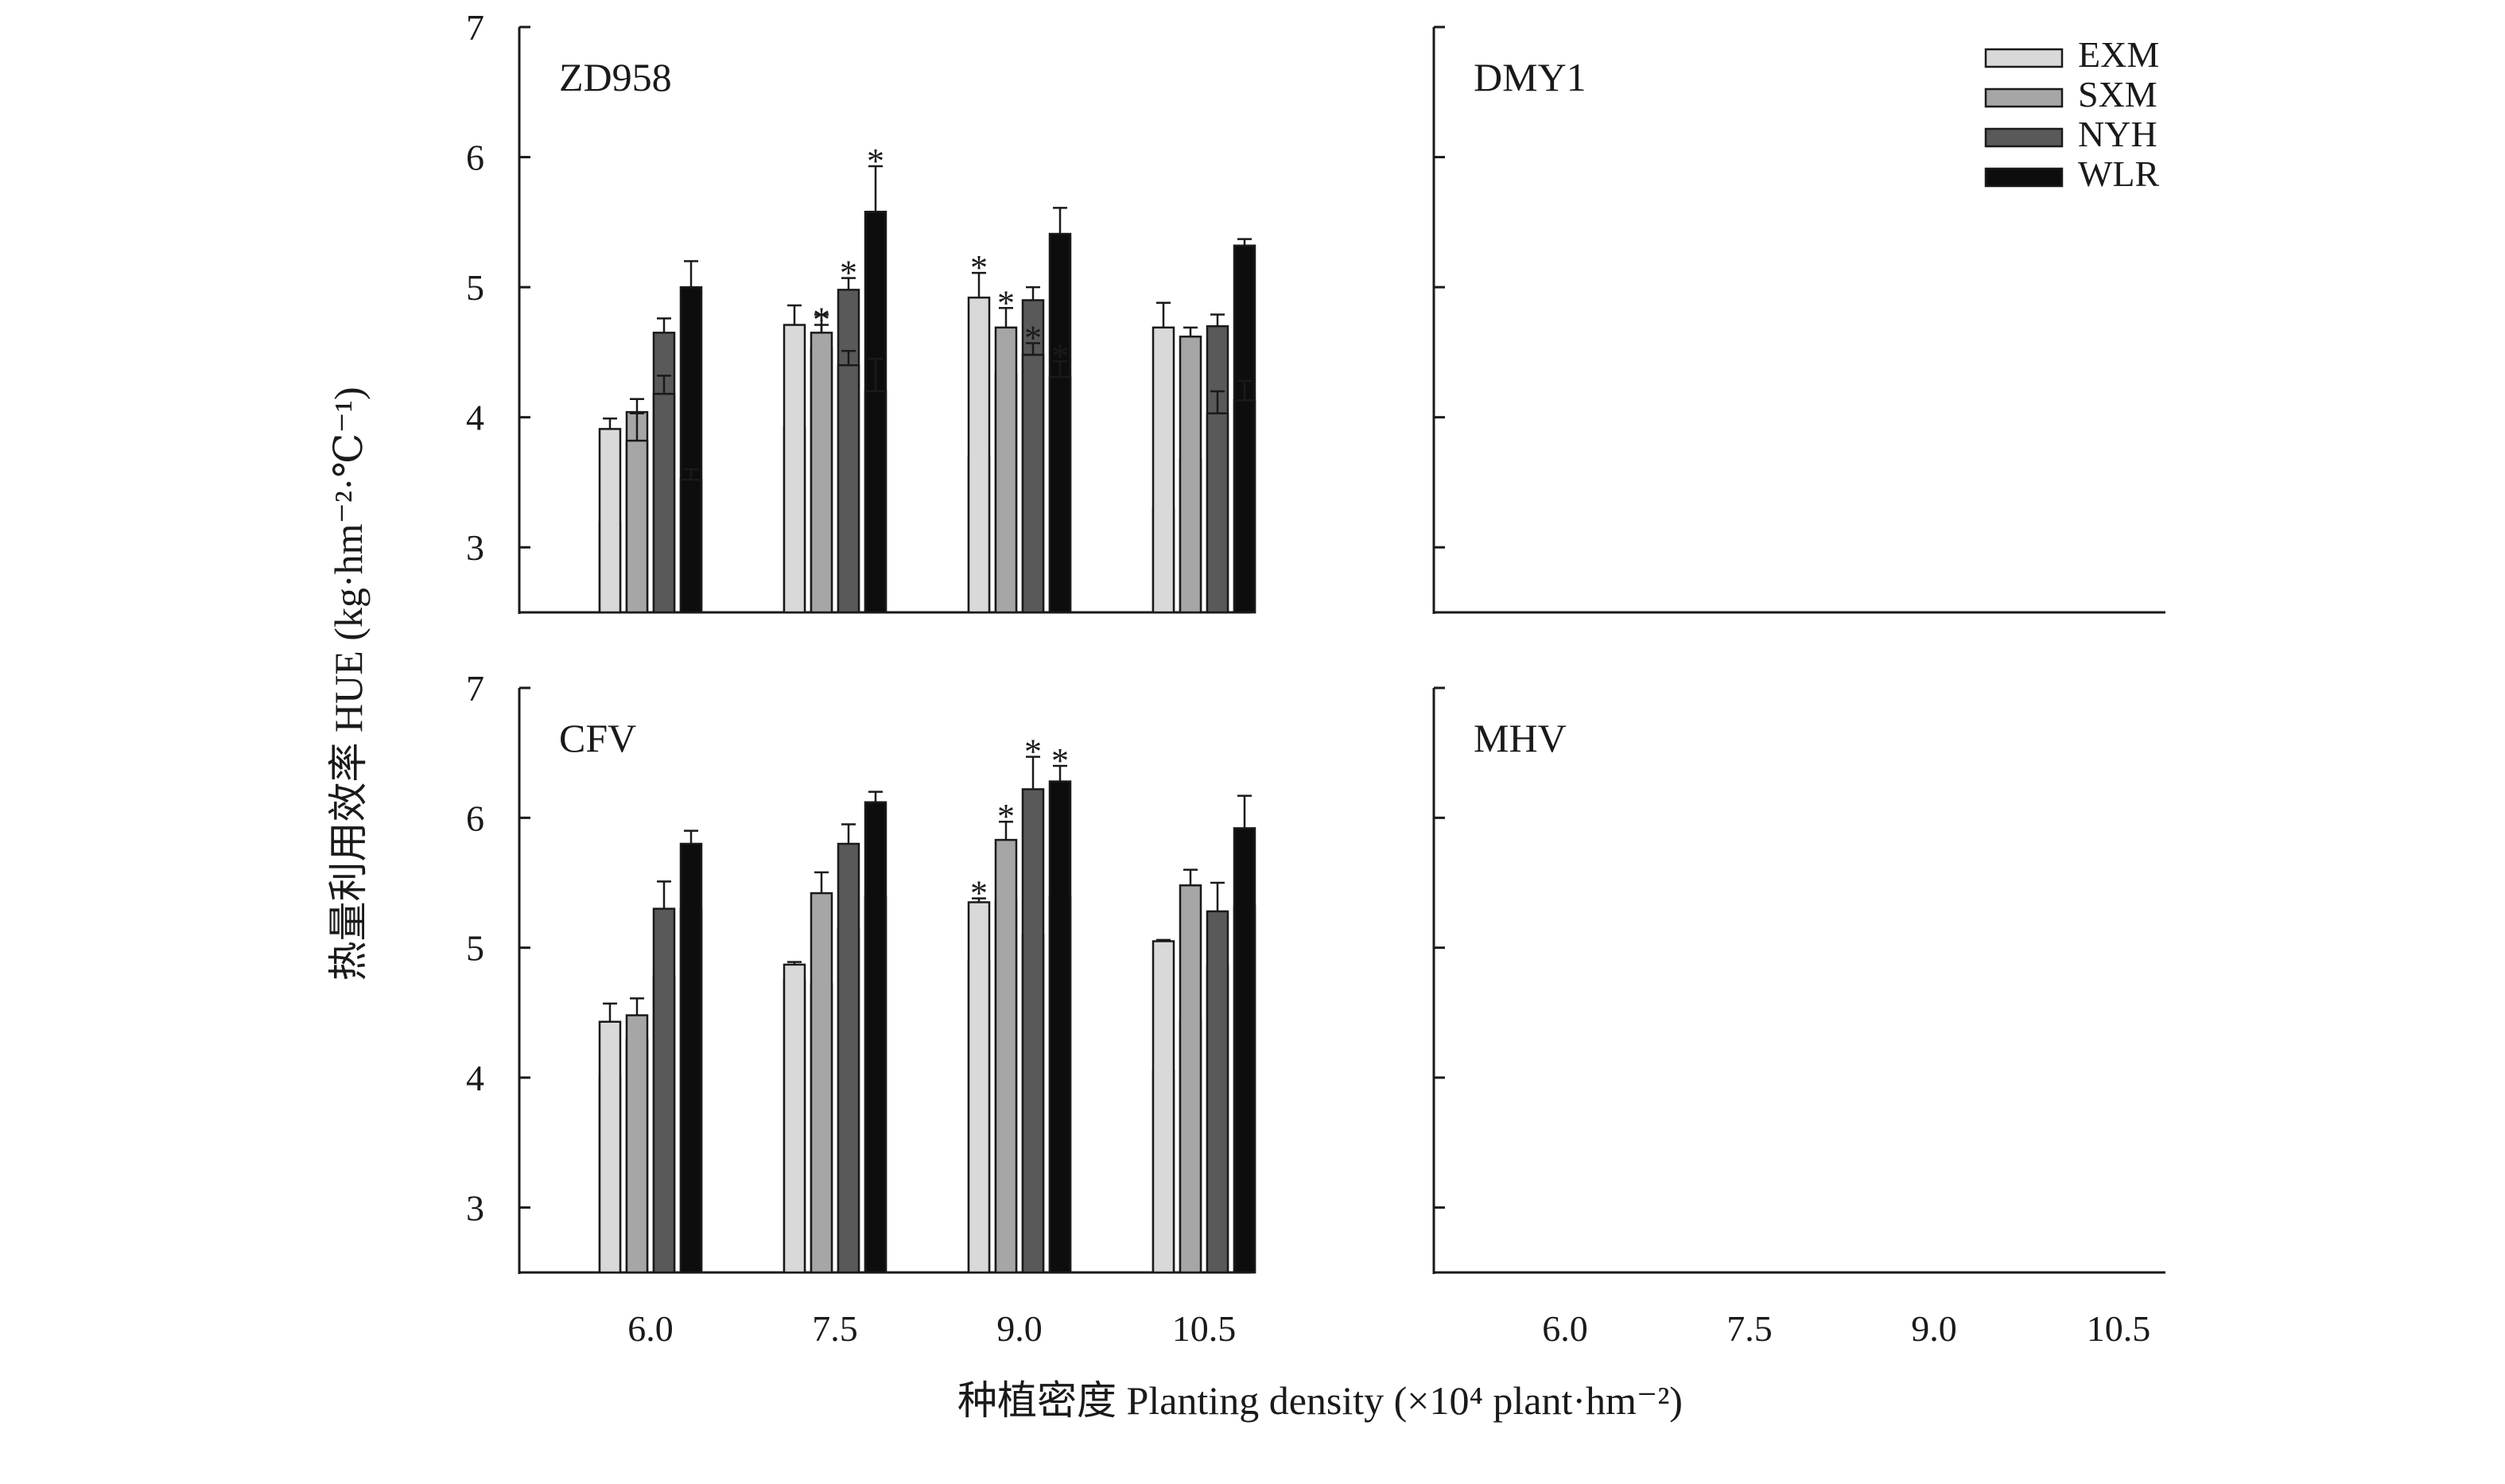  I want to click on y-axis-title: 热量利用效率 HUE (kg·hm⁻²·℃⁻¹), so click(348, 684).